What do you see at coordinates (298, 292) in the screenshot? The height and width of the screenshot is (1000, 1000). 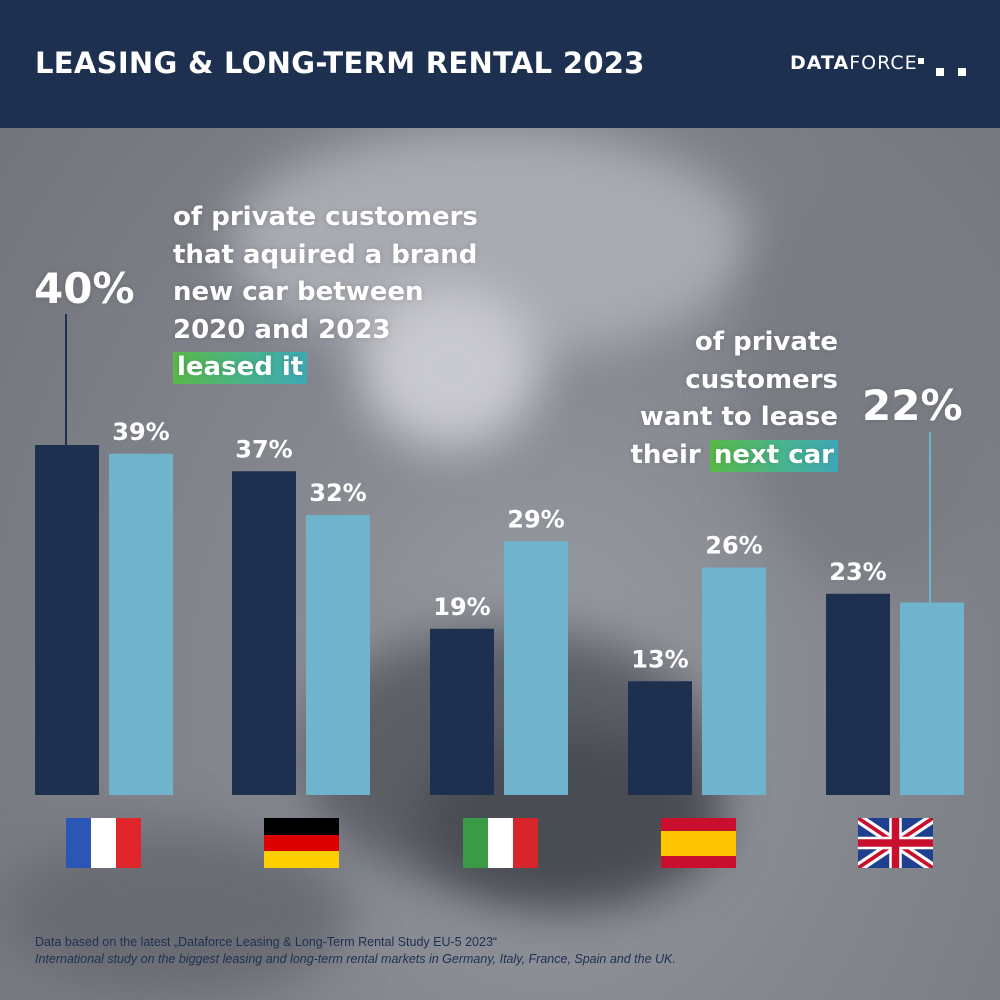 I see `callout-line: new car between` at bounding box center [298, 292].